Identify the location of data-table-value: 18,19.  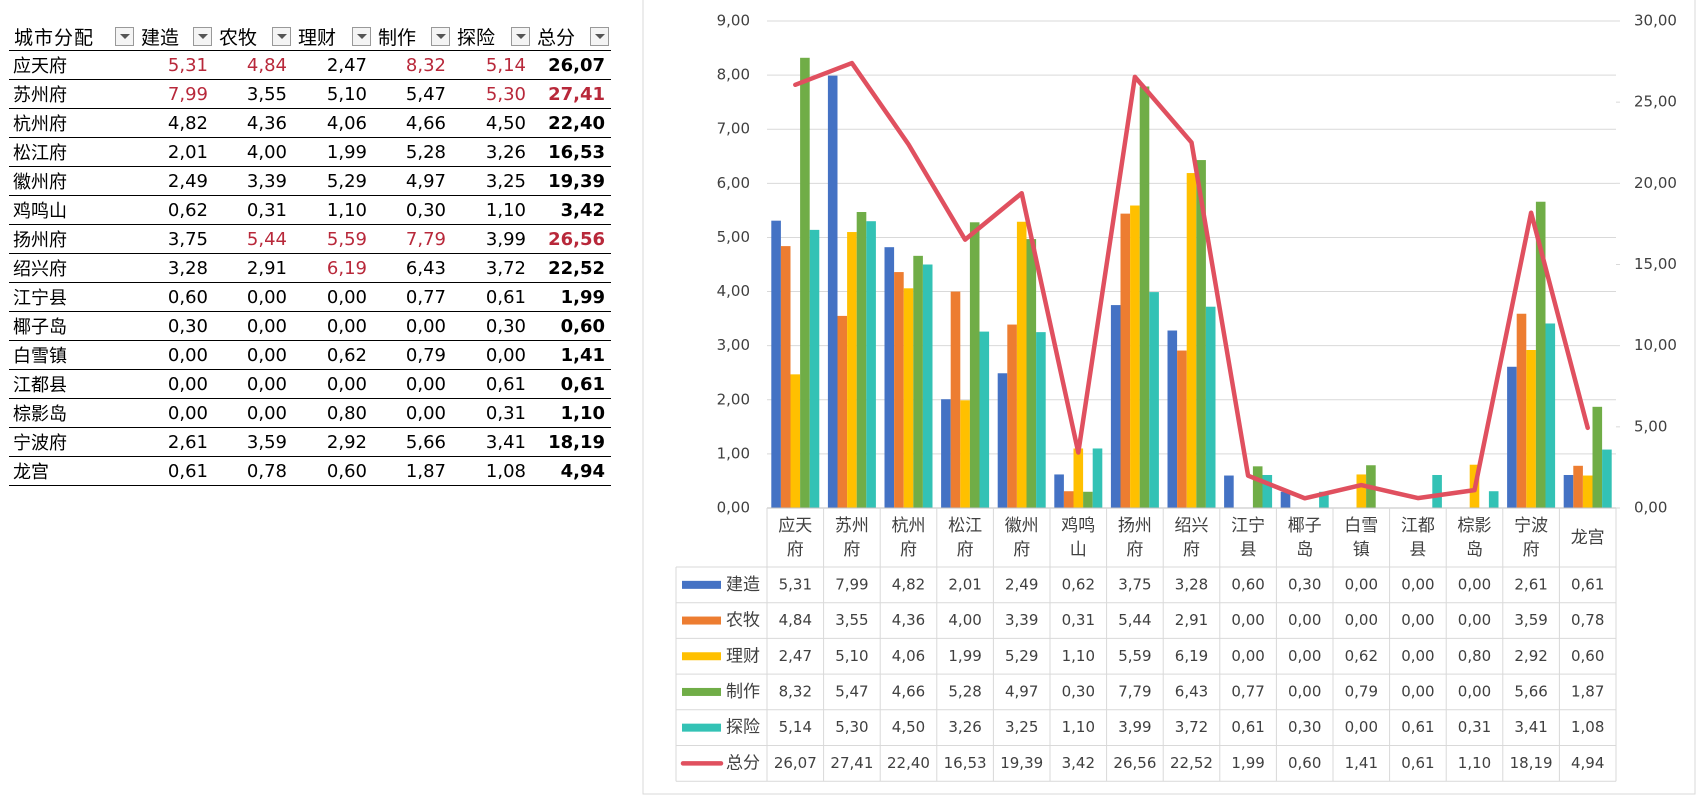
(1531, 763).